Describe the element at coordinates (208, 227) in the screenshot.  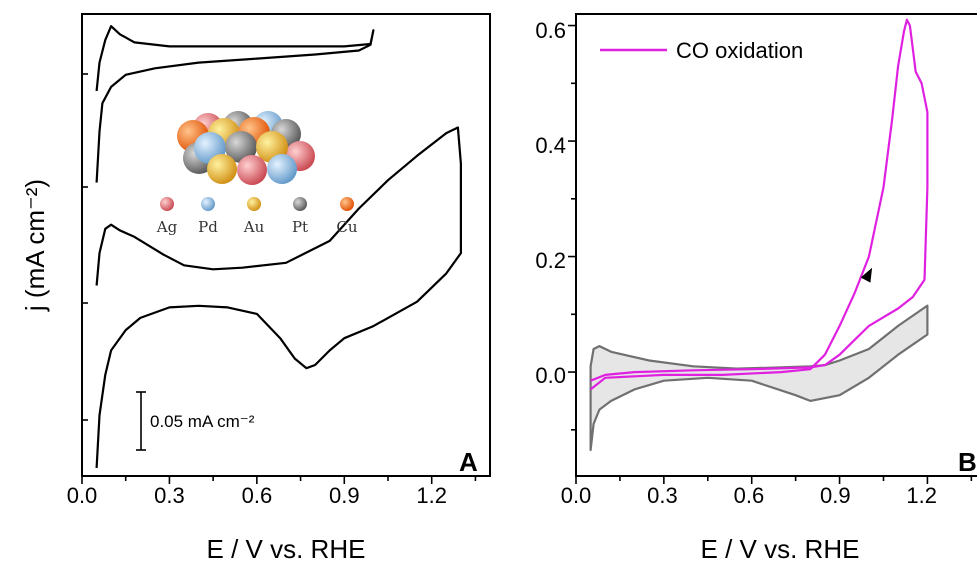
I see `legend-pd-label: Pd` at that location.